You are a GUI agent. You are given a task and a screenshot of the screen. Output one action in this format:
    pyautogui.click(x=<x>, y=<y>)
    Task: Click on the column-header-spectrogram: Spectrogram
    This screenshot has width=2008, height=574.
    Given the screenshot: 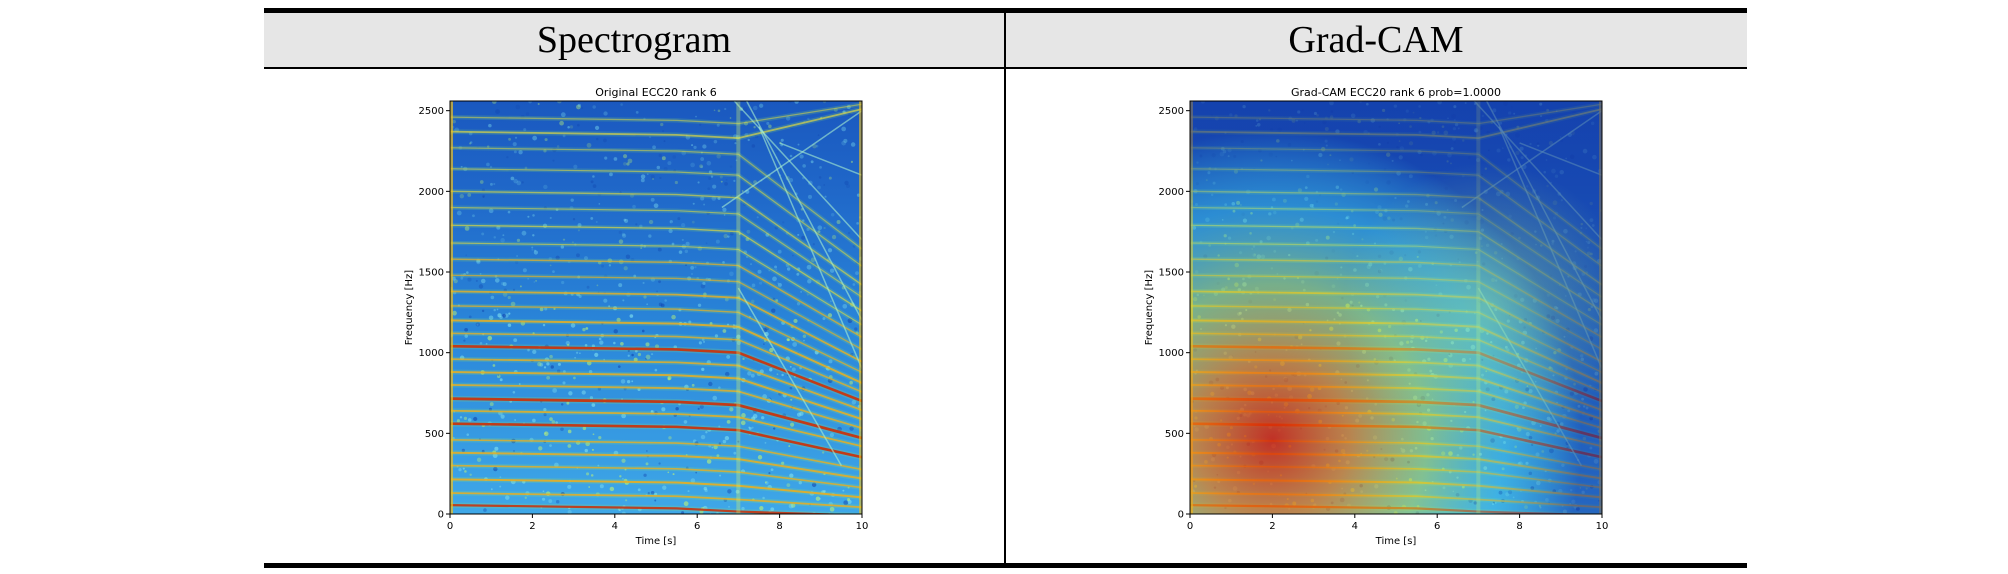 What is the action you would take?
    pyautogui.click(x=634, y=40)
    